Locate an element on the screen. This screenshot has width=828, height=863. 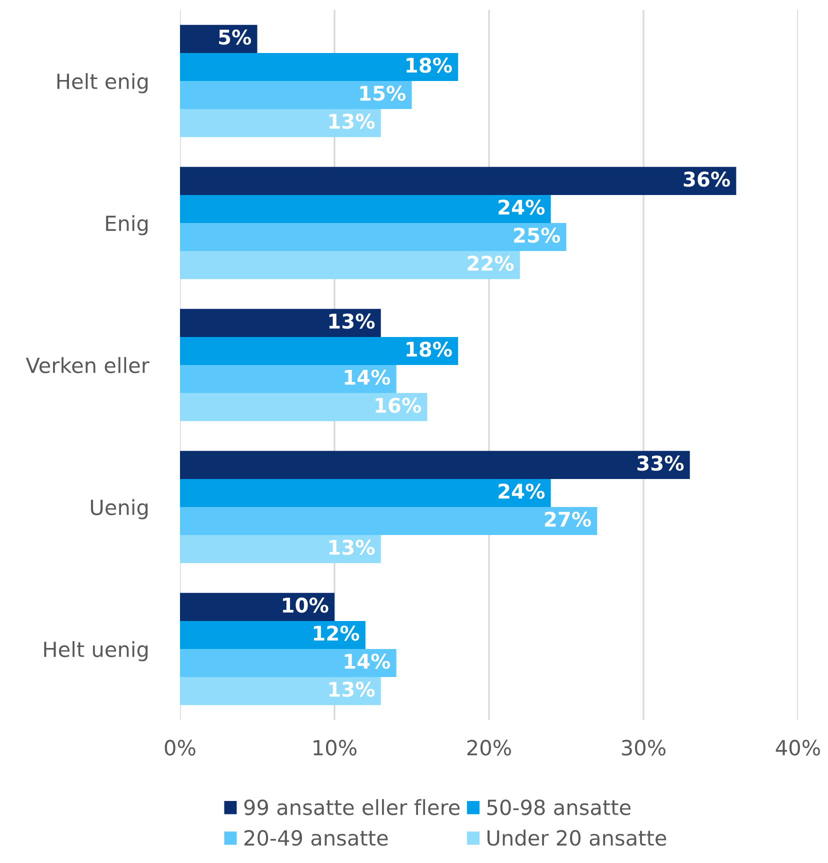
x-tick-label: 10% is located at coordinates (335, 748).